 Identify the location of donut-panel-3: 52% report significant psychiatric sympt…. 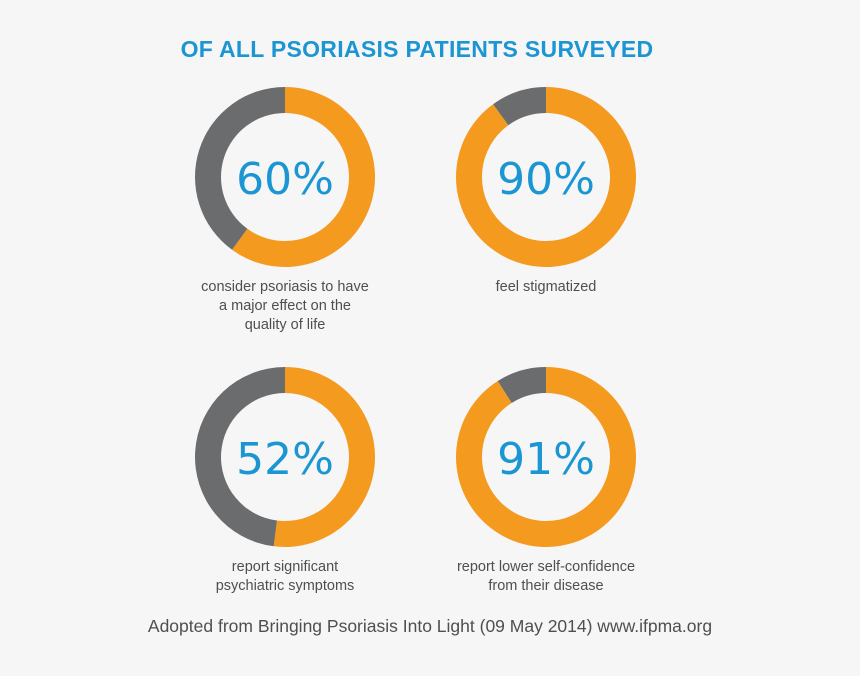
(285, 481).